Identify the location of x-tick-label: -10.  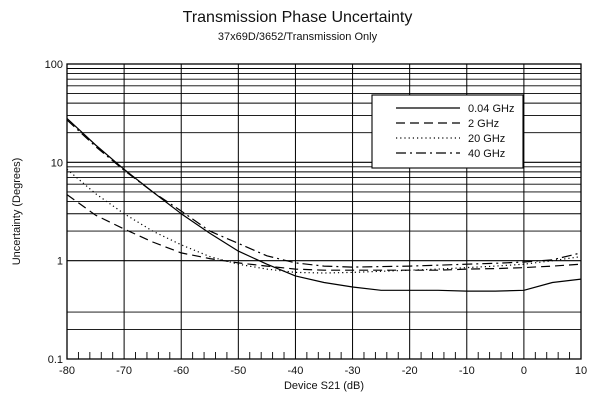
(467, 371).